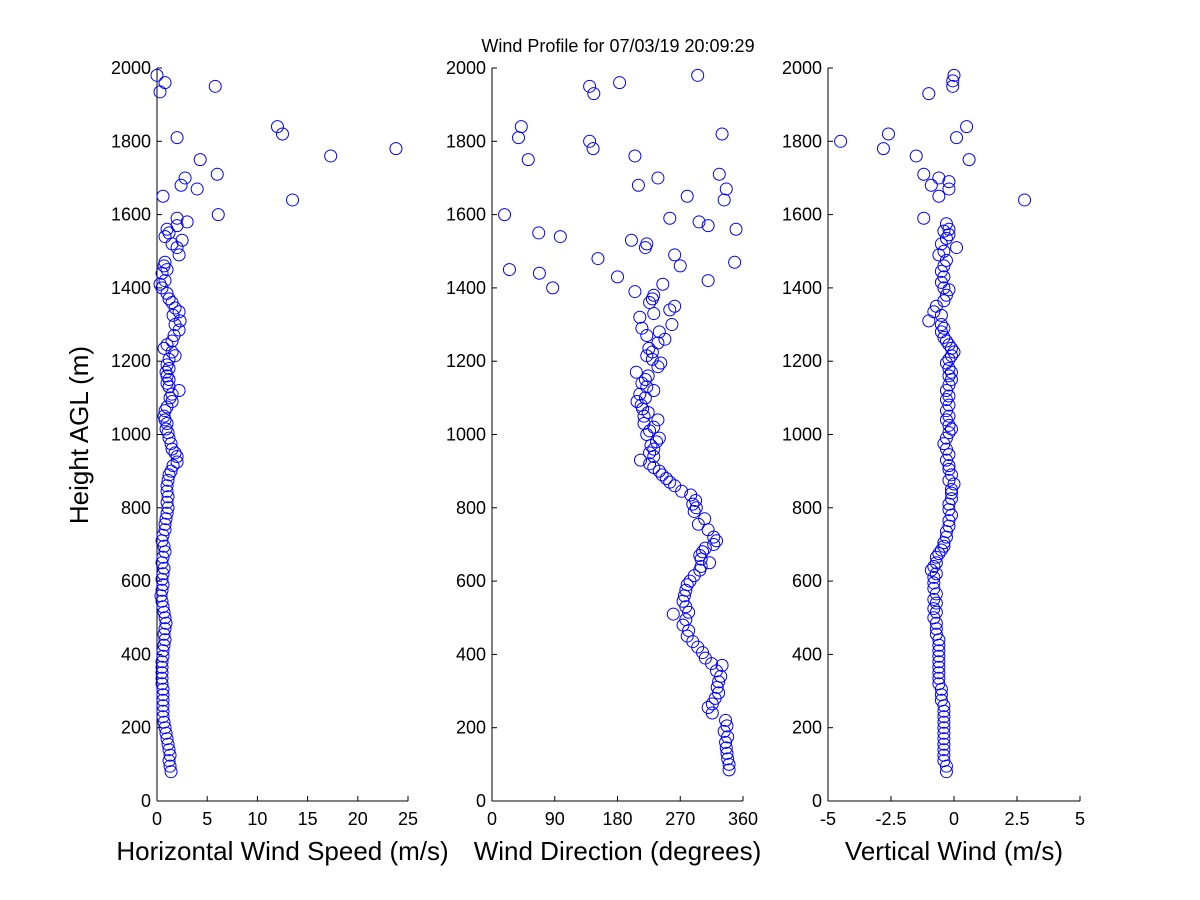  Describe the element at coordinates (136, 581) in the screenshot. I see `speed-y-tick-label: 600` at that location.